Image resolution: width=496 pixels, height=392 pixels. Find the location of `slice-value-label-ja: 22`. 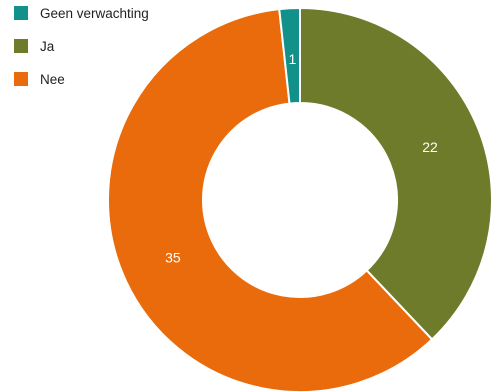

slice-value-label-ja: 22 is located at coordinates (430, 147).